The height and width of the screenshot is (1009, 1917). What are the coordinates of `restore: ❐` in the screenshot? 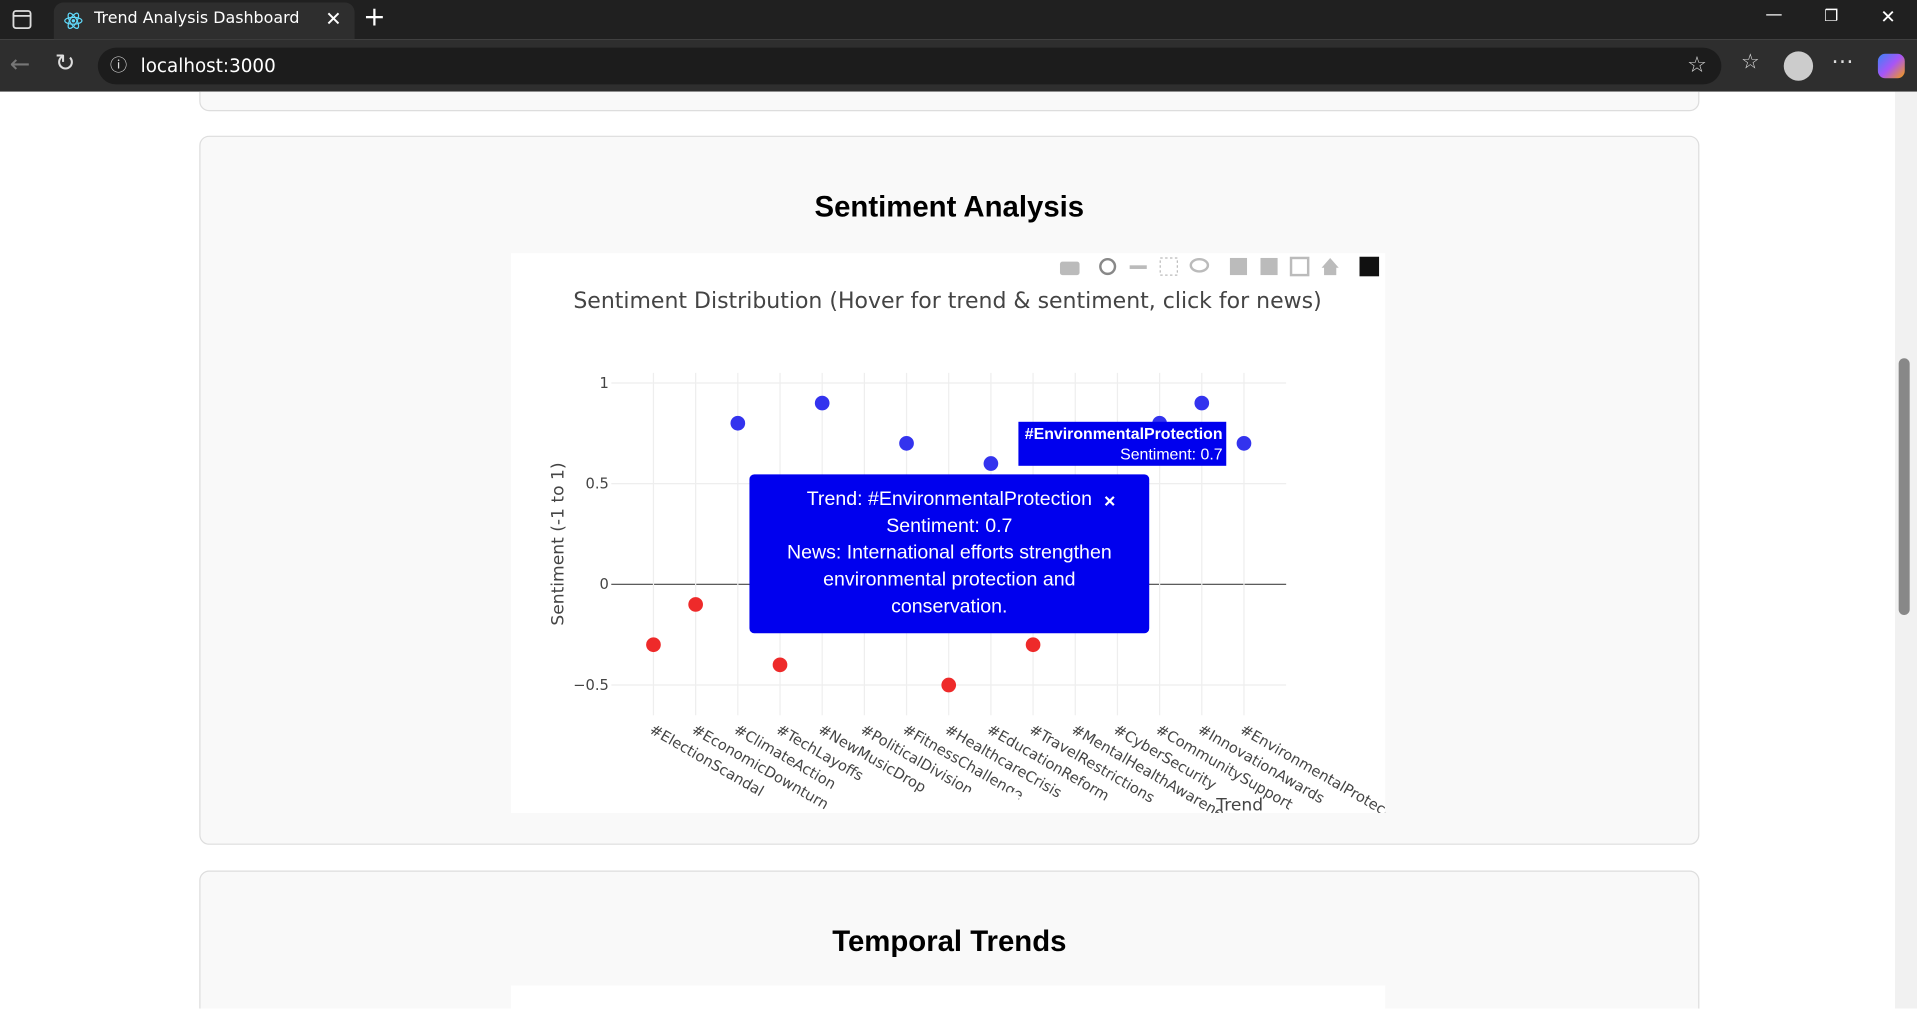 It's located at (1831, 16).